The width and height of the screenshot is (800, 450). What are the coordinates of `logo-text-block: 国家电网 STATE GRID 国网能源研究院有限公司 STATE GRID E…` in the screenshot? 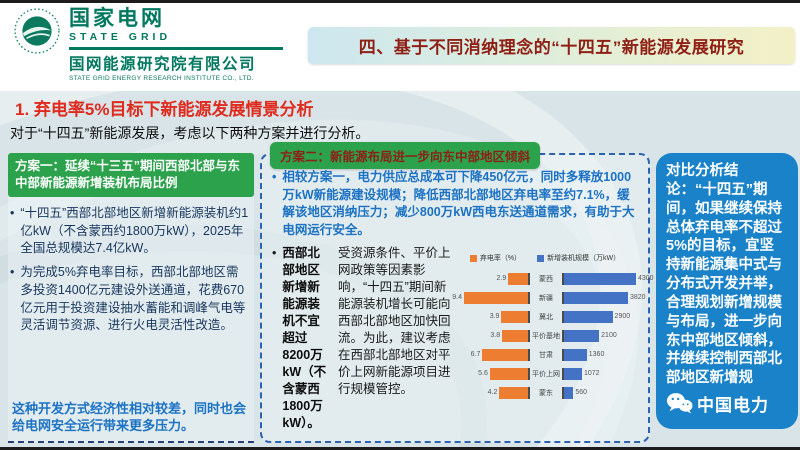 It's located at (176, 44).